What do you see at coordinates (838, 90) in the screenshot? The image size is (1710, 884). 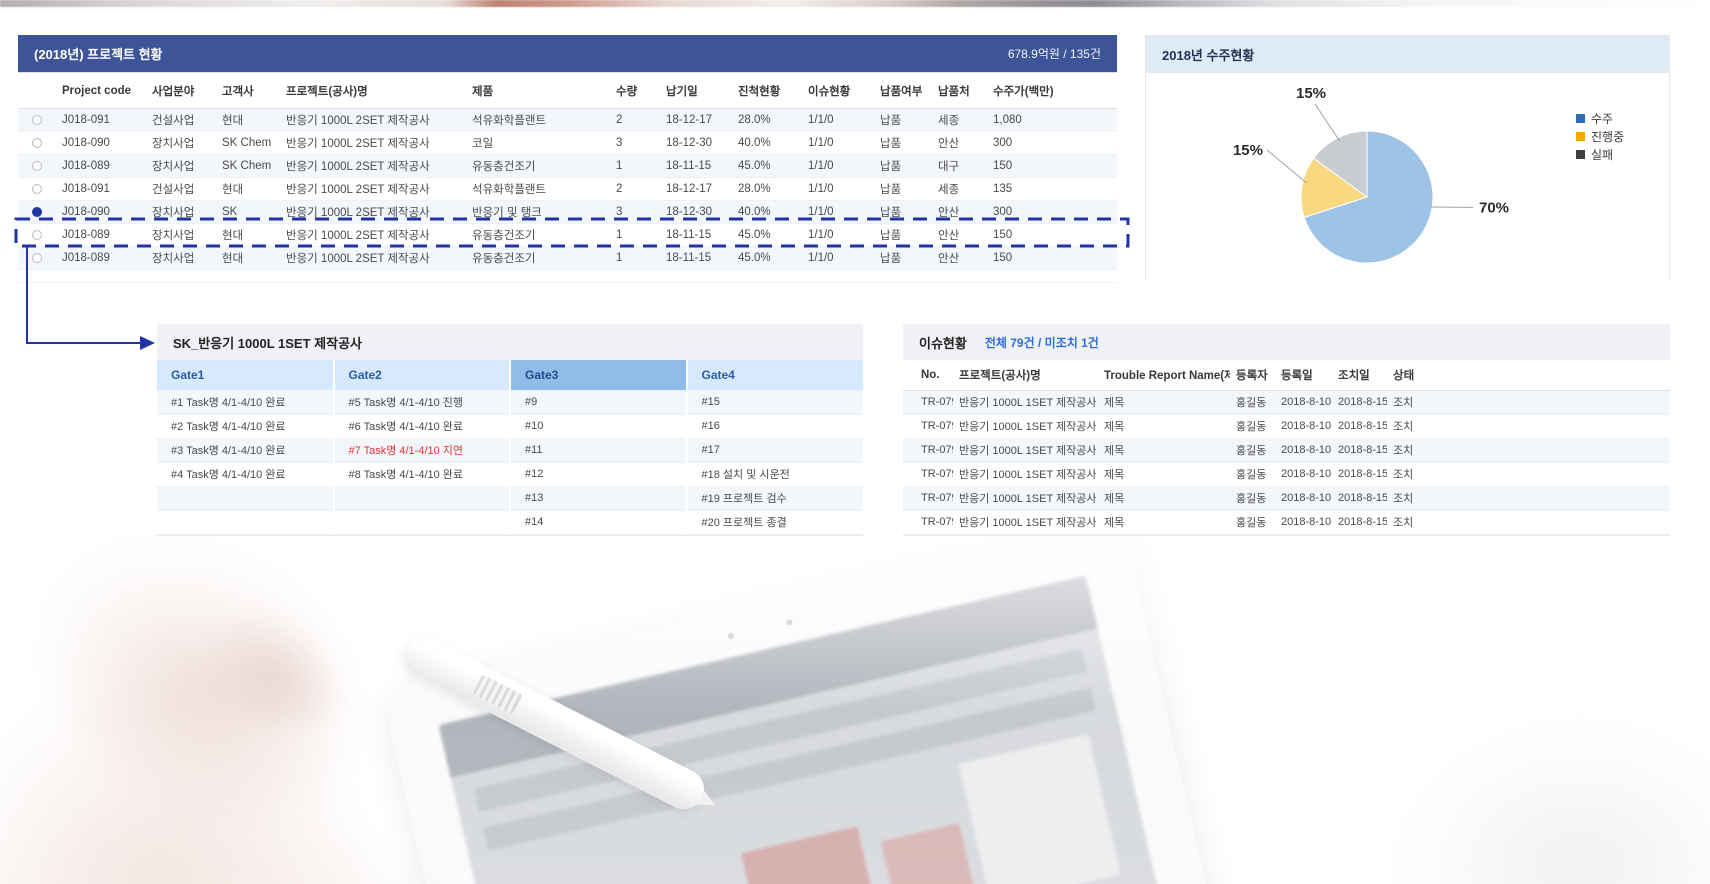 I see `col-issue: 이슈현황` at bounding box center [838, 90].